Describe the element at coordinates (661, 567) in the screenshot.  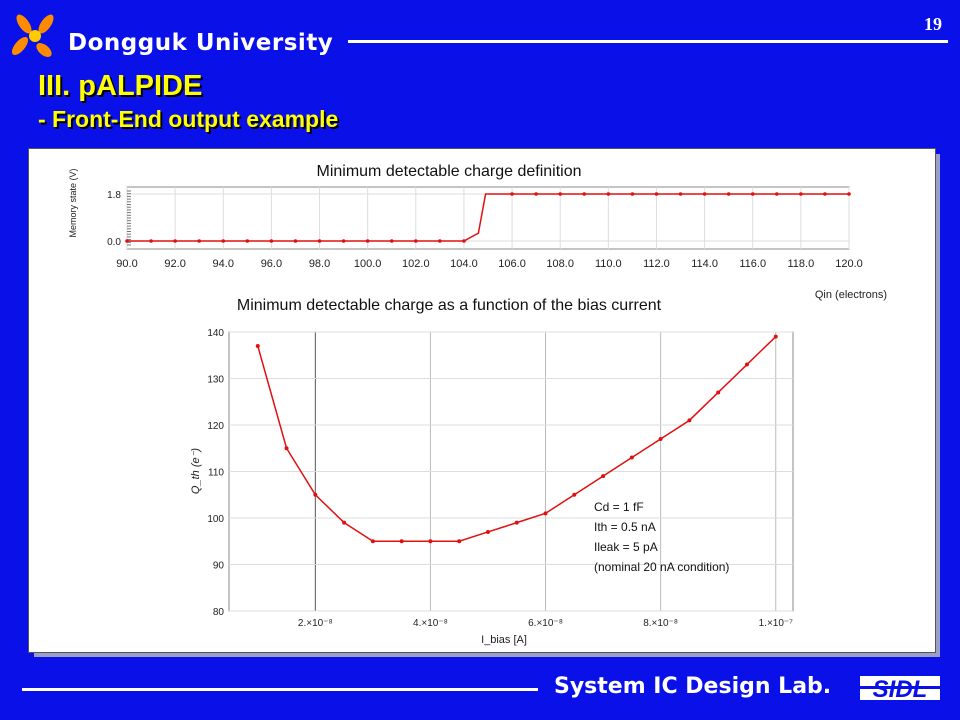
I see `annotation-nominal: (nominal 20 nA condition)` at that location.